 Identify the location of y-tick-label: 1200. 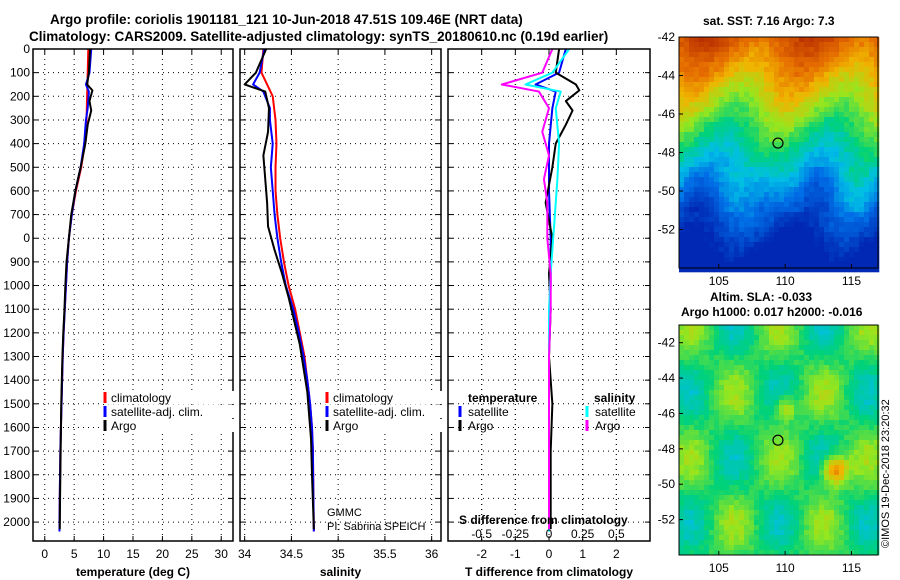
(16, 333).